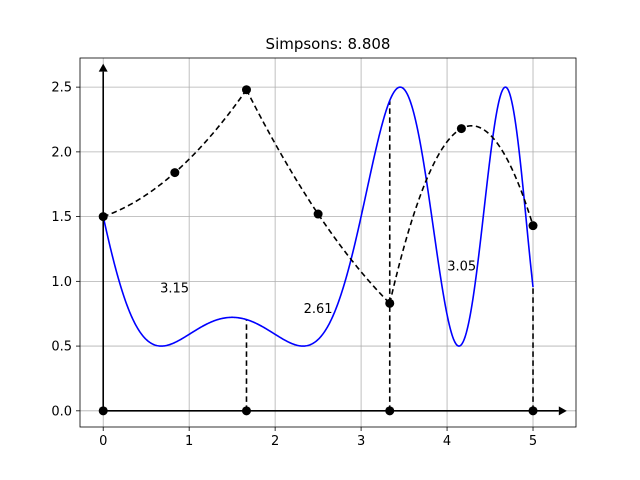 This screenshot has height=480, width=640. I want to click on x-tick-label: 3, so click(361, 441).